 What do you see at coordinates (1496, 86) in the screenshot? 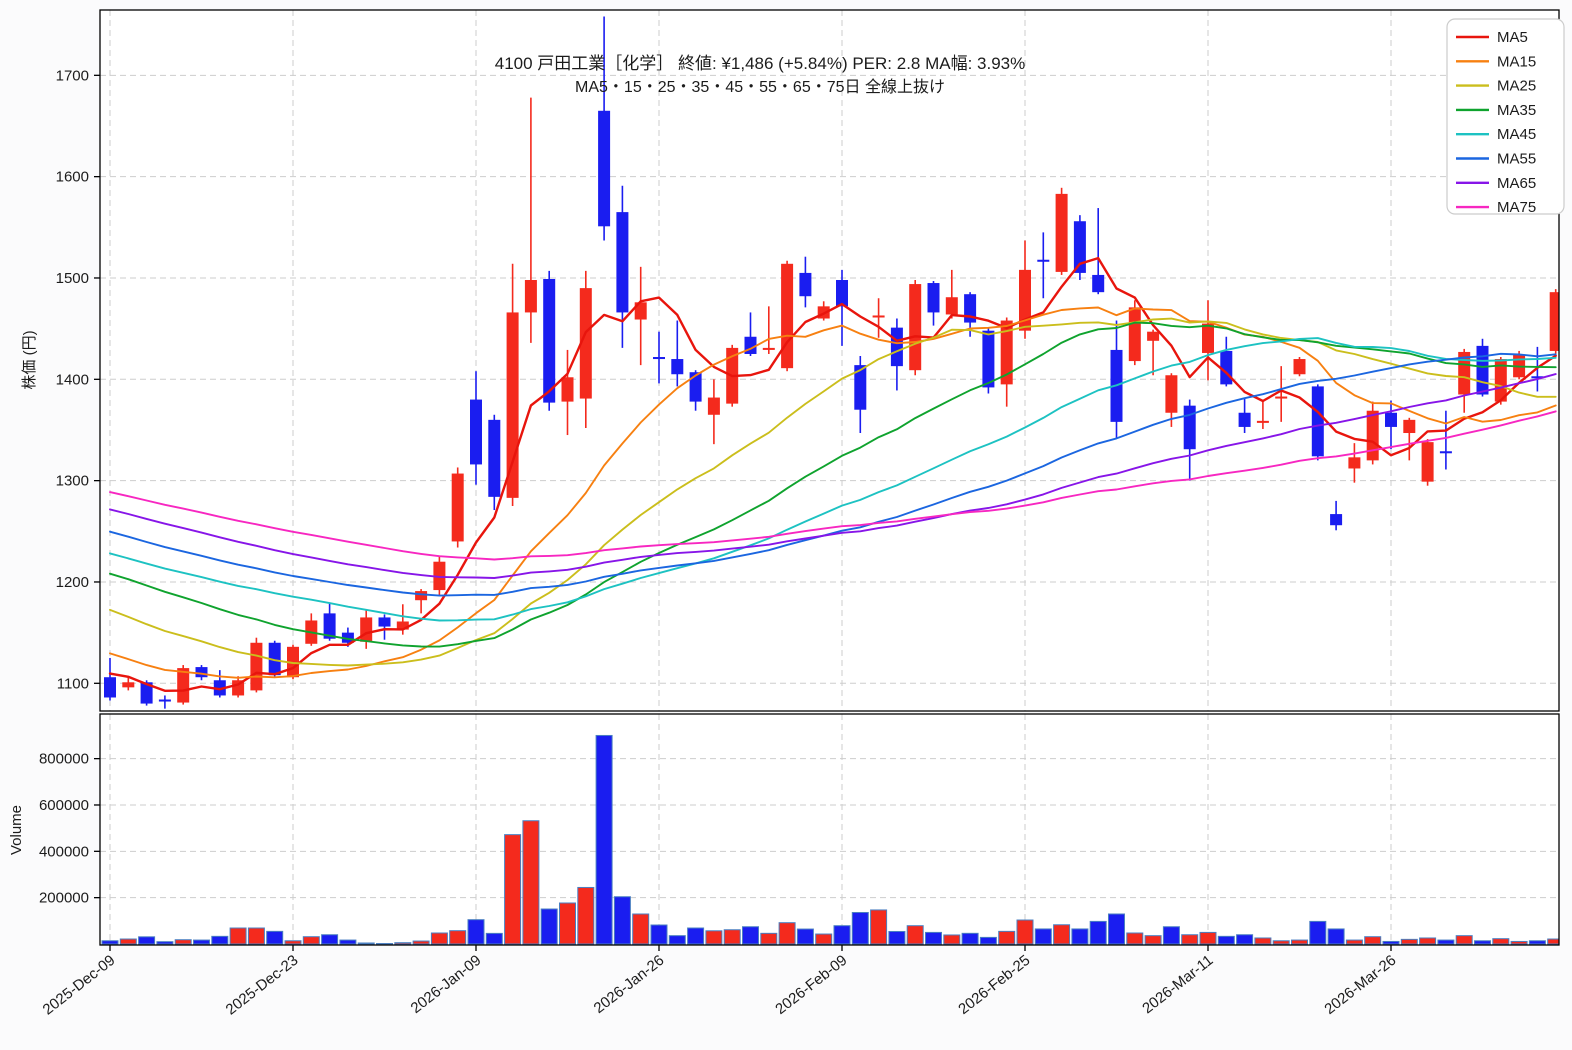
I see `legend-item-ma25: MA25` at bounding box center [1496, 86].